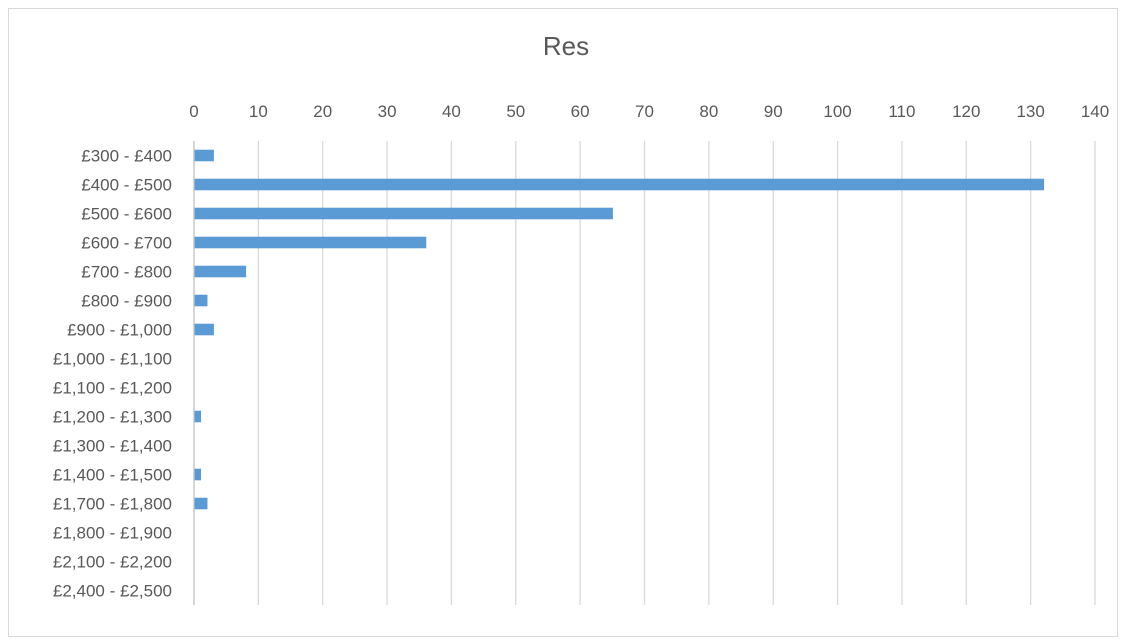 The height and width of the screenshot is (640, 1122). I want to click on x-tick-label: 80, so click(708, 111).